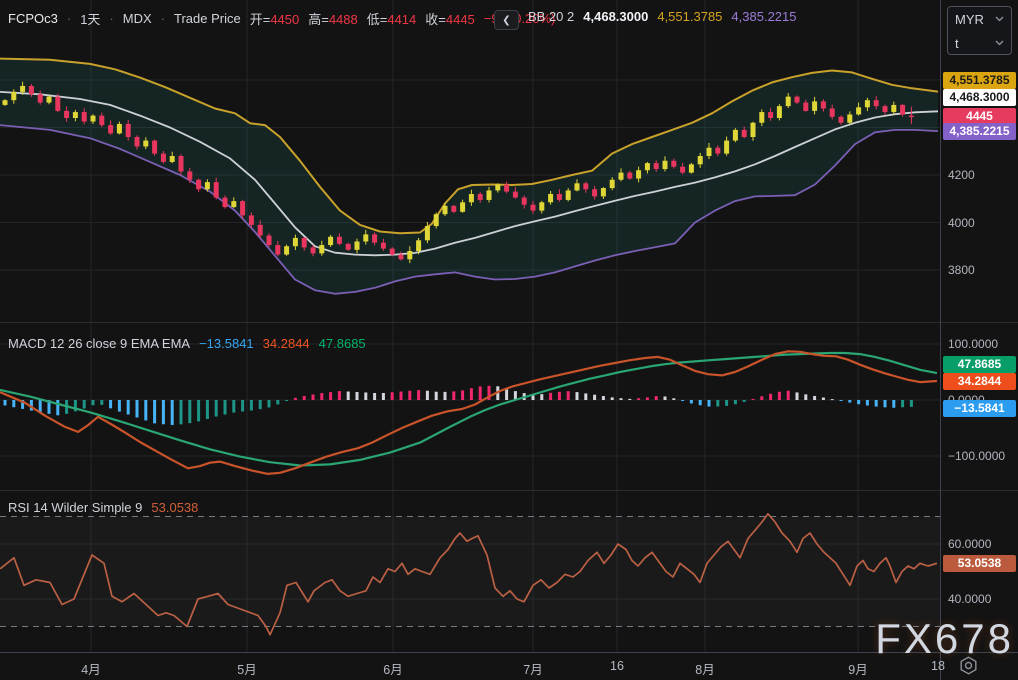 This screenshot has height=680, width=1018. I want to click on exchange: MDX, so click(137, 18).